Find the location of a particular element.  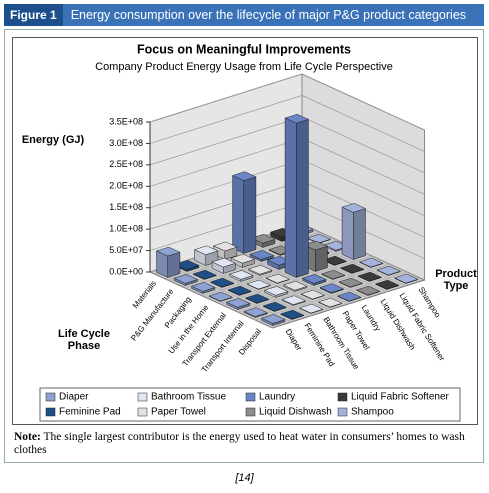

y-tick-label: 5.0E+07 is located at coordinates (126, 250).